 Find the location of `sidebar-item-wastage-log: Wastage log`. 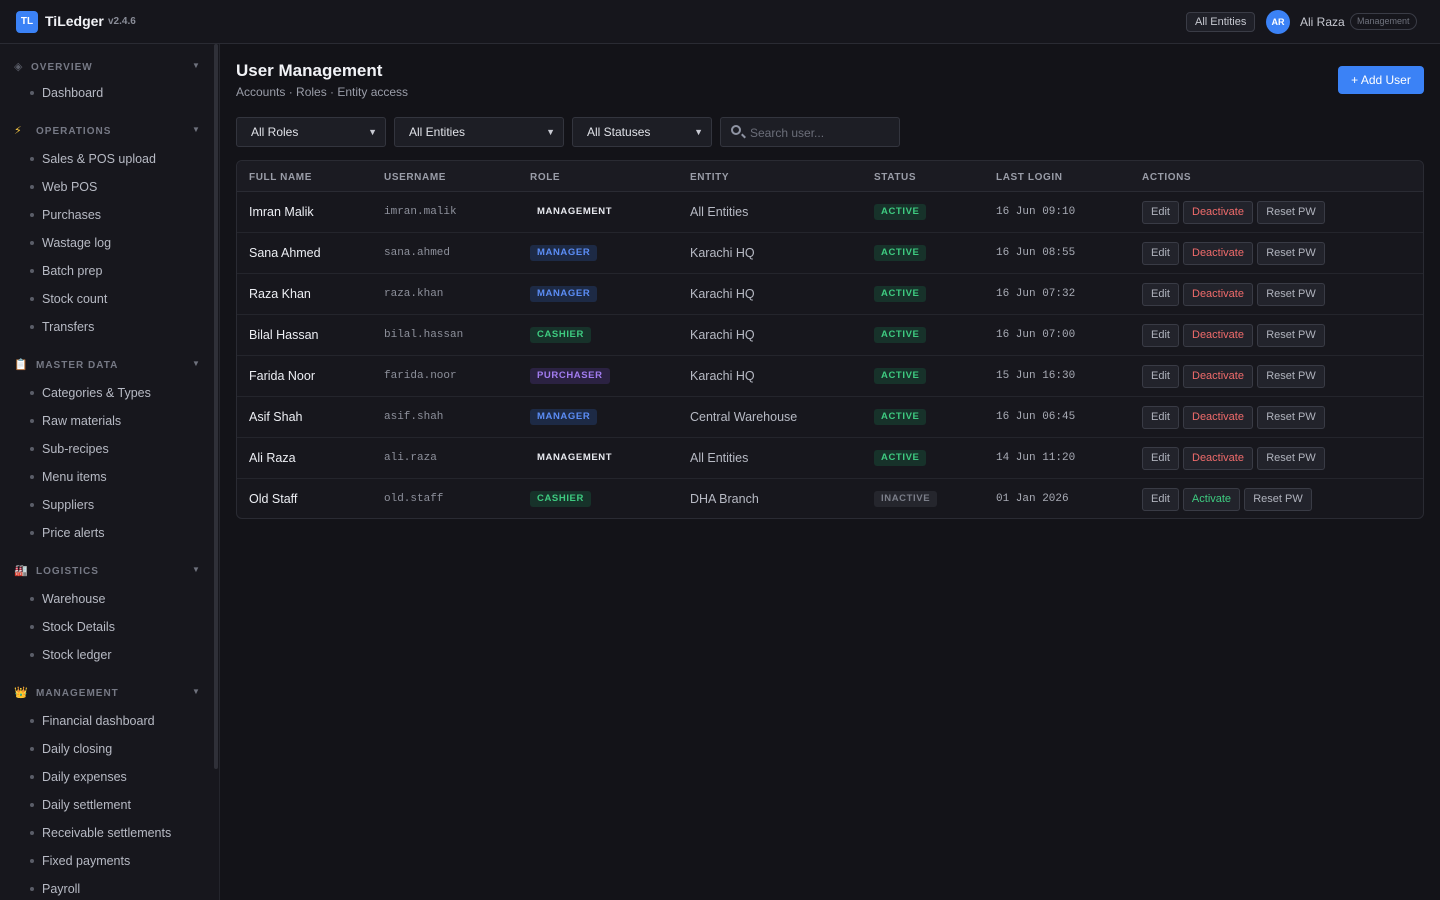

sidebar-item-wastage-log: Wastage log is located at coordinates (120, 244).